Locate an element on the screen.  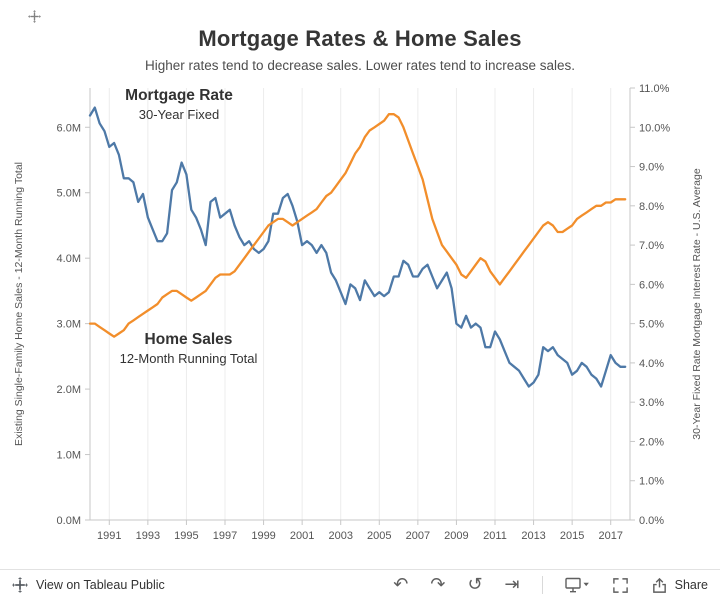
left-tick-label: 2.0M is located at coordinates (69, 390).